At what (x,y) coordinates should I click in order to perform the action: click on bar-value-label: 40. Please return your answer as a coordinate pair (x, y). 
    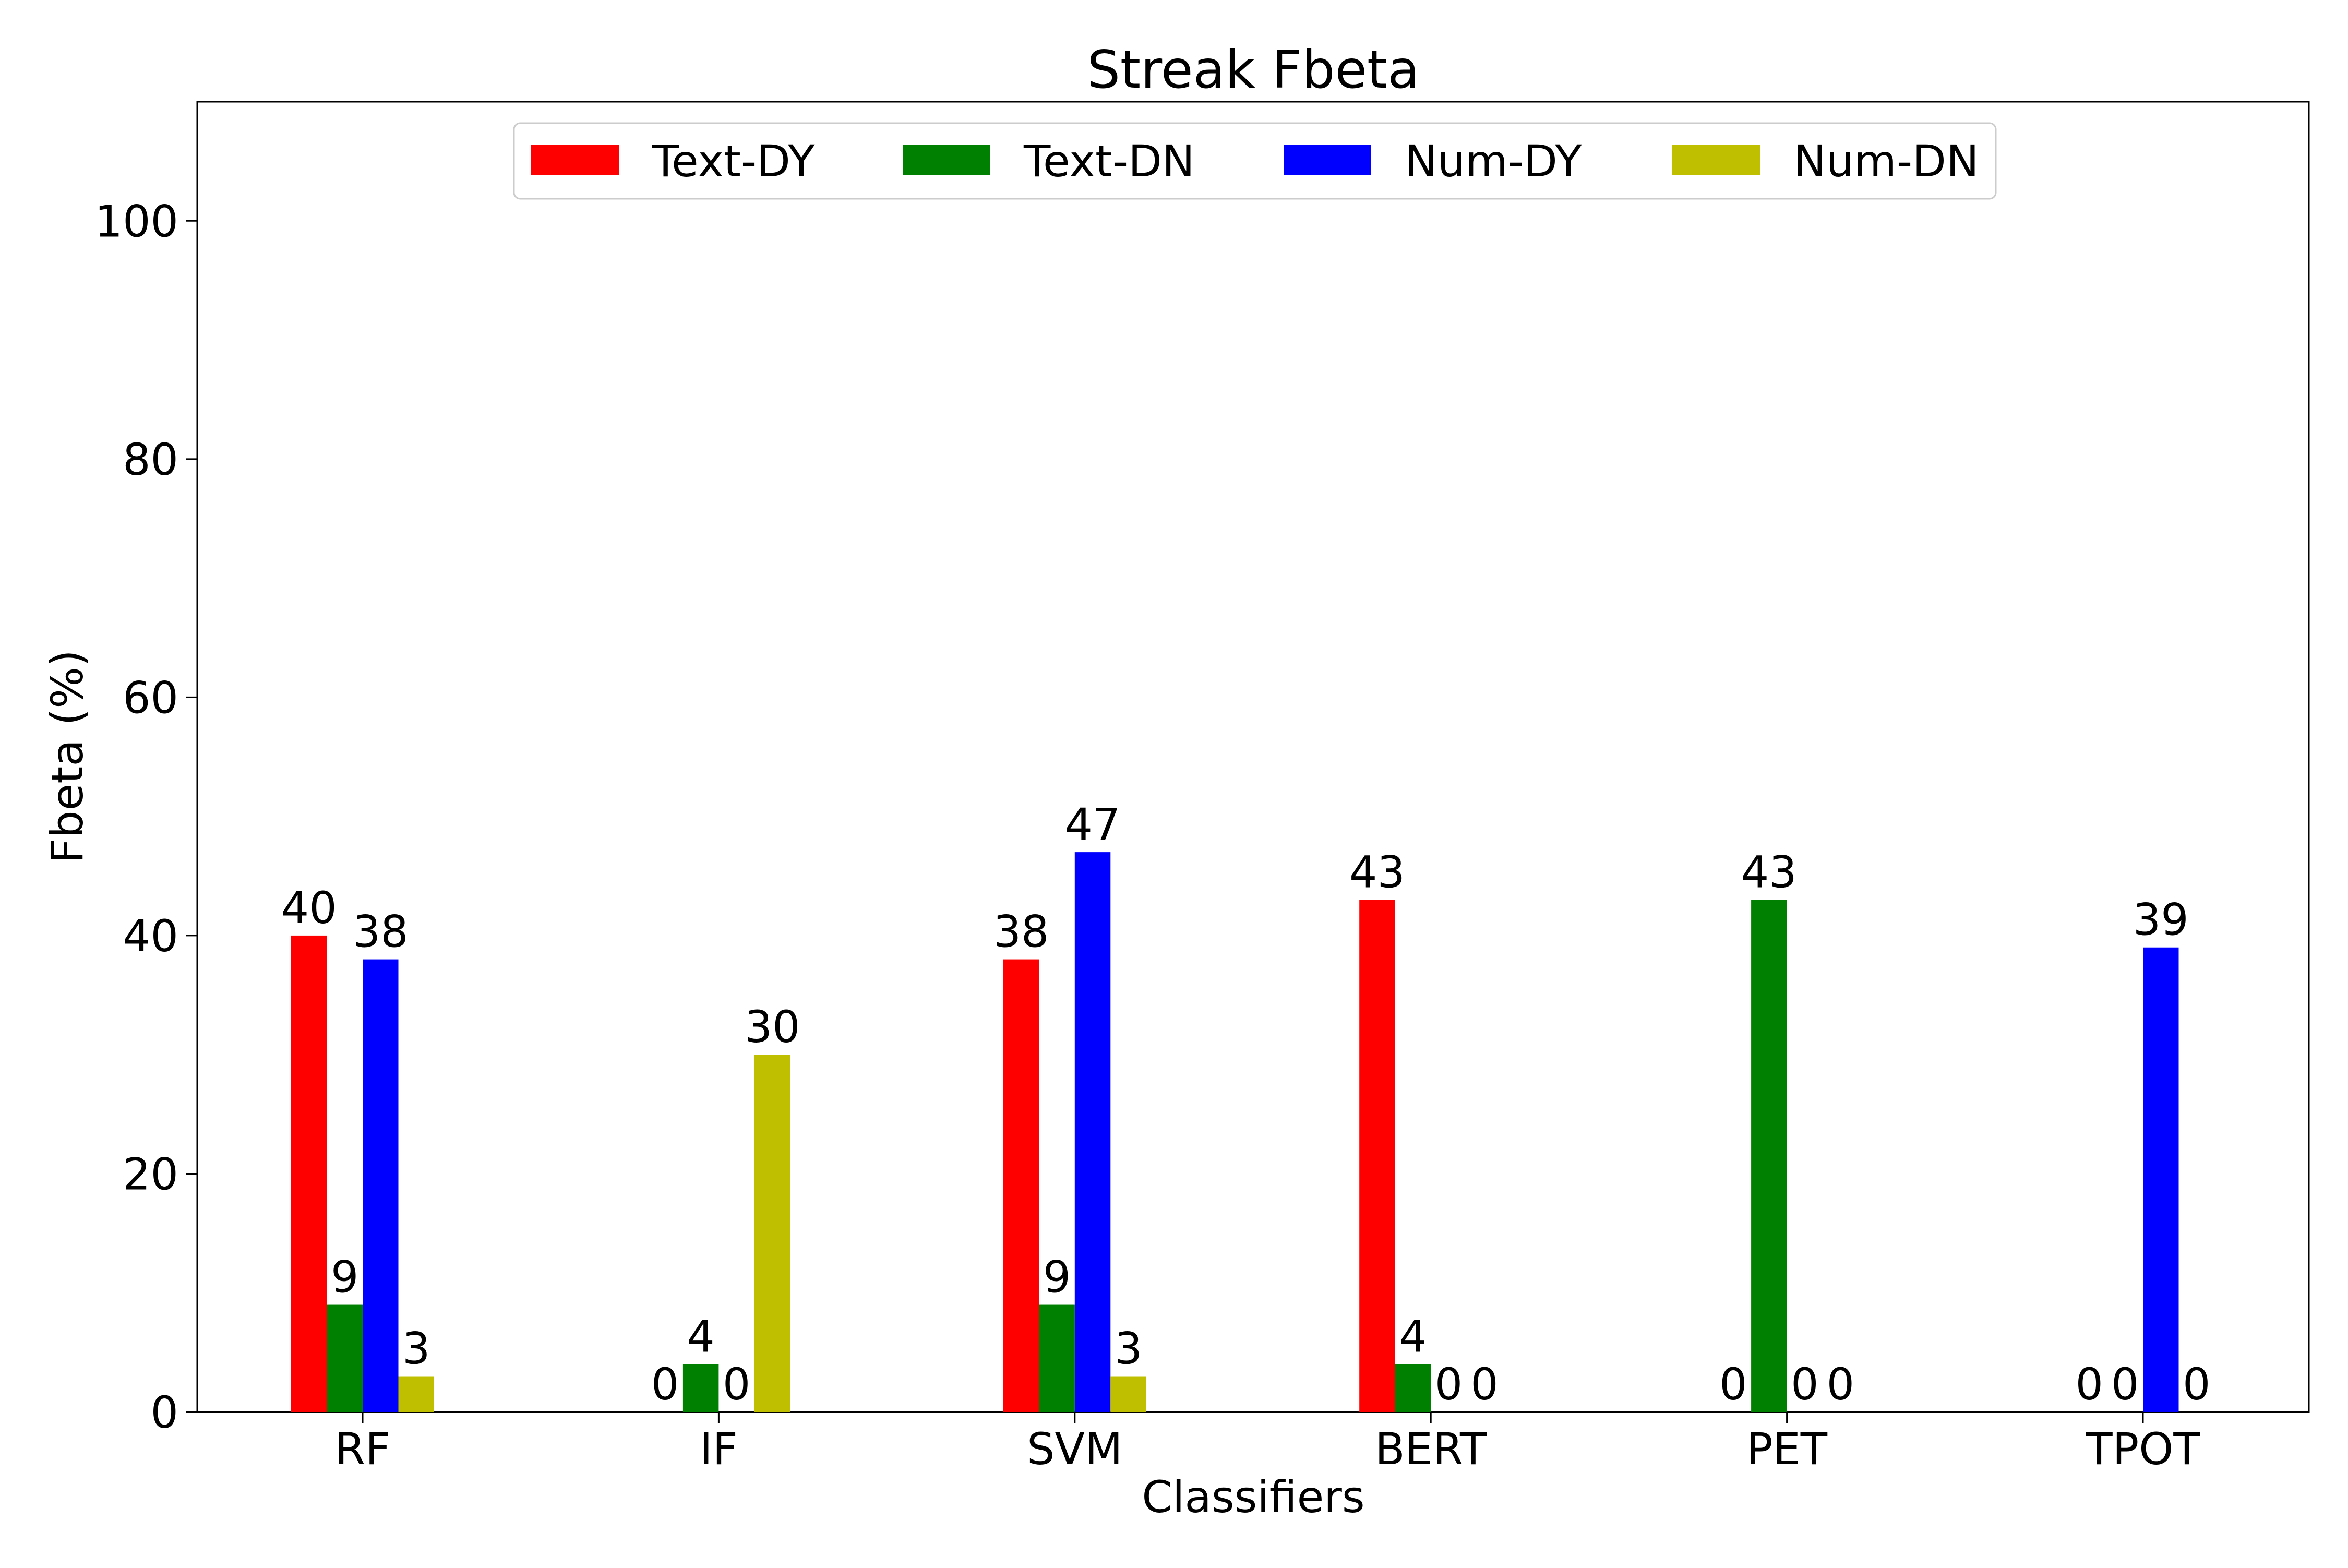
    Looking at the image, I should click on (309, 907).